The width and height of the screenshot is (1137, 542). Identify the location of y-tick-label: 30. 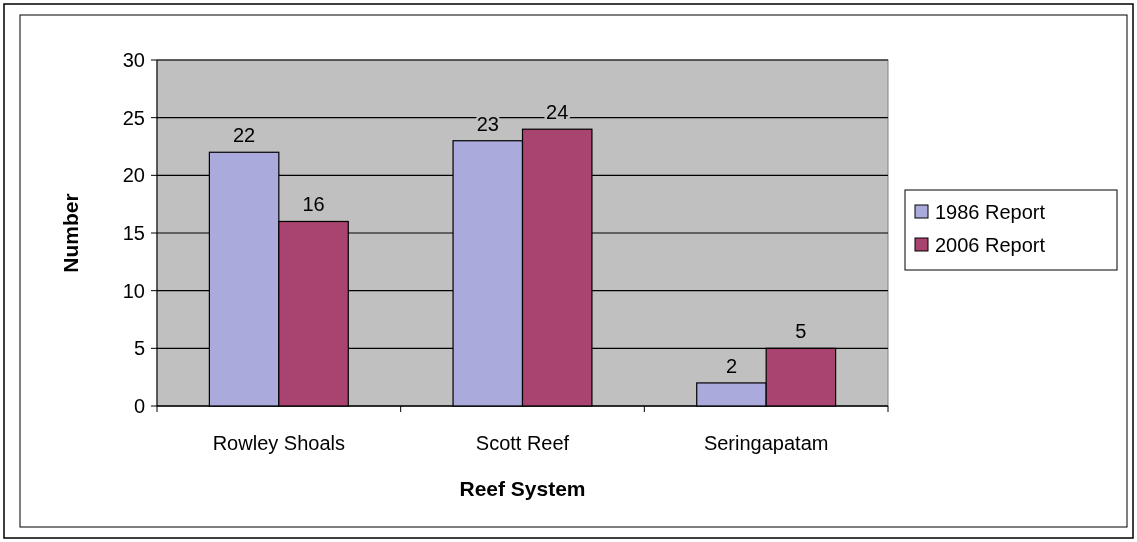
(133, 60).